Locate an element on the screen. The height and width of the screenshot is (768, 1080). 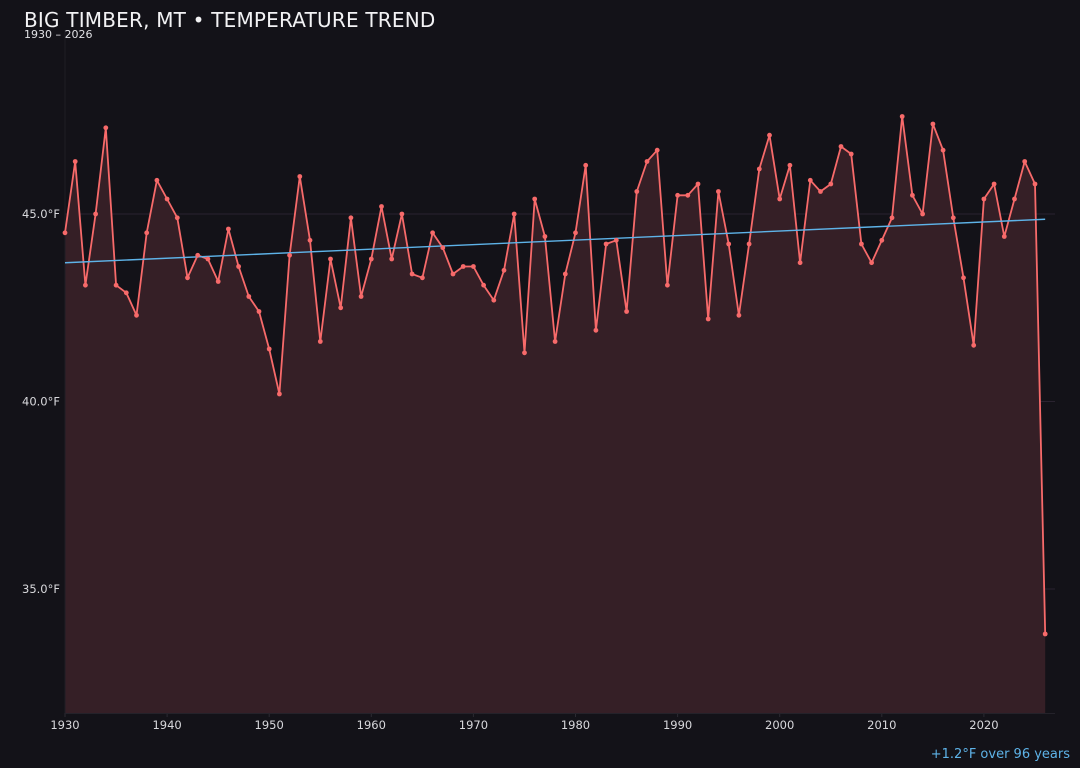
chart-title: BIG TIMBER, MT • TEMPERATURE TREND is located at coordinates (230, 20).